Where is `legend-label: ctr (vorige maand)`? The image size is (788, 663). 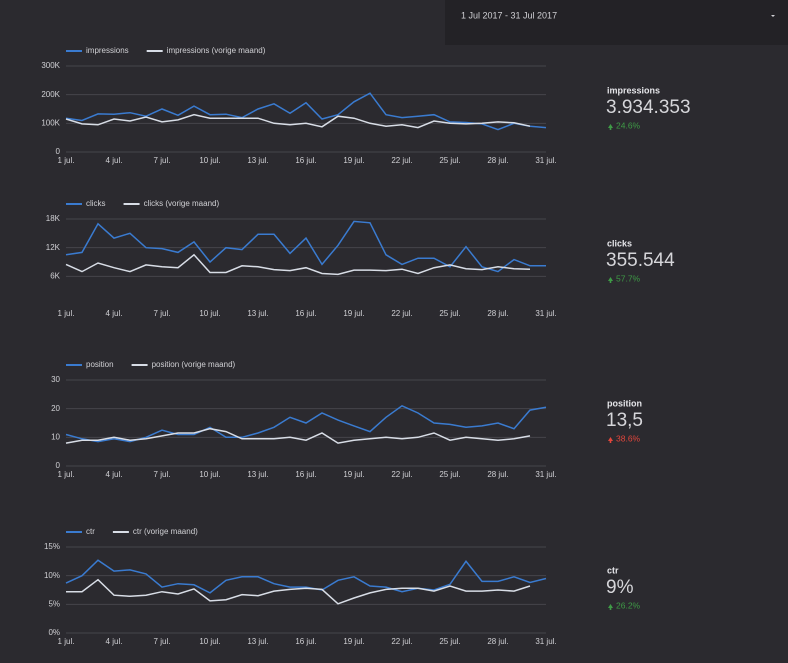 legend-label: ctr (vorige maand) is located at coordinates (165, 531).